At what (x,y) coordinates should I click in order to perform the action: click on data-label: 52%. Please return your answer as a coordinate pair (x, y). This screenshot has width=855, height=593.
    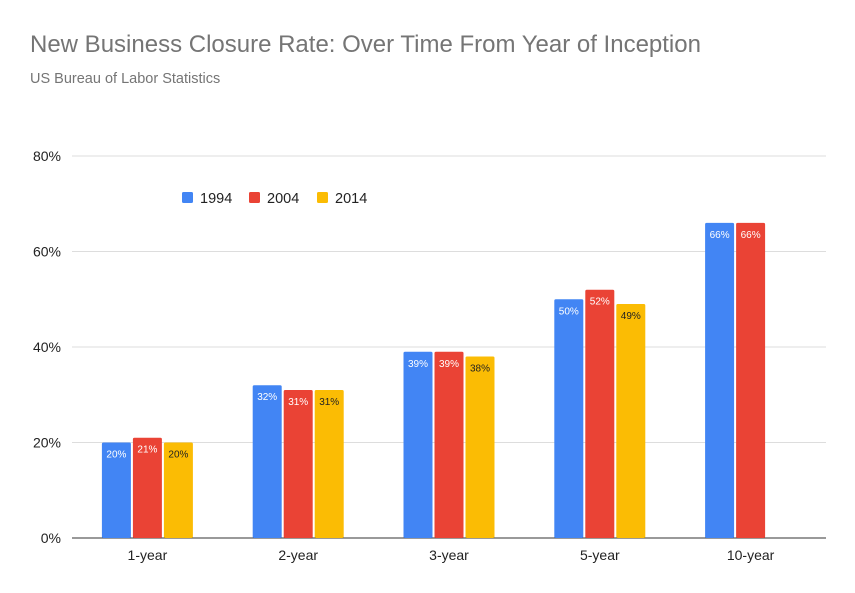
    Looking at the image, I should click on (600, 302).